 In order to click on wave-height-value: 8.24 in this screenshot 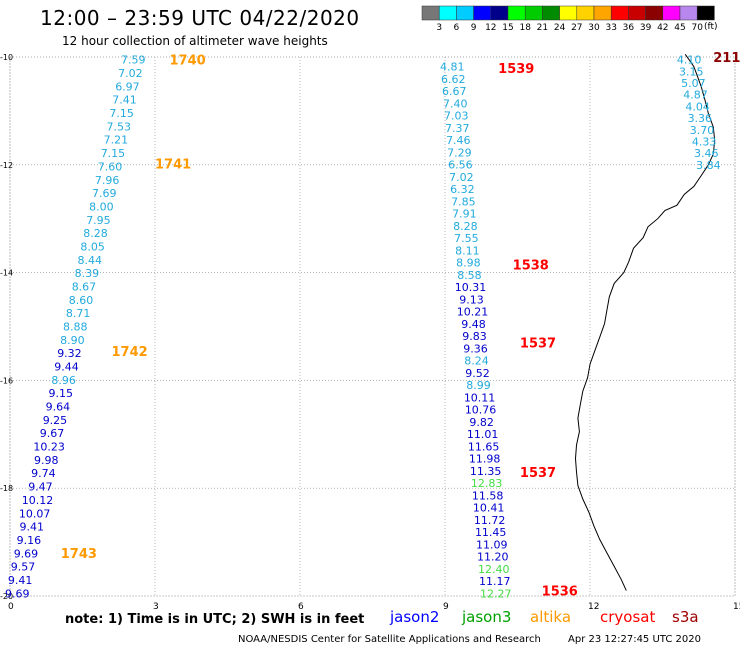, I will do `click(476, 361)`.